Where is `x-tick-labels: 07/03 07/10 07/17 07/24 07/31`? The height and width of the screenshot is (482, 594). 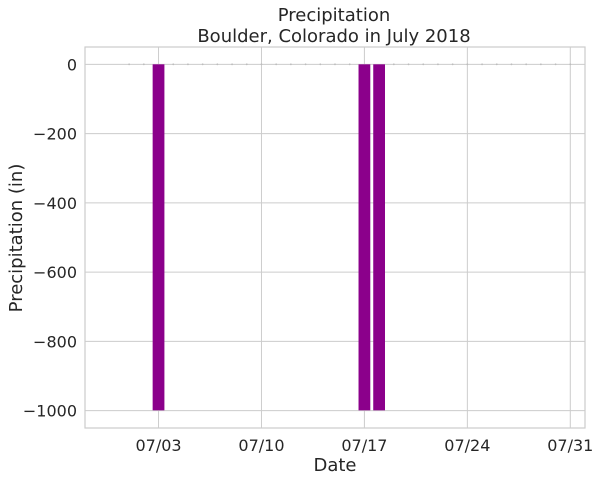 x-tick-labels: 07/03 07/10 07/17 07/24 07/31 is located at coordinates (364, 445).